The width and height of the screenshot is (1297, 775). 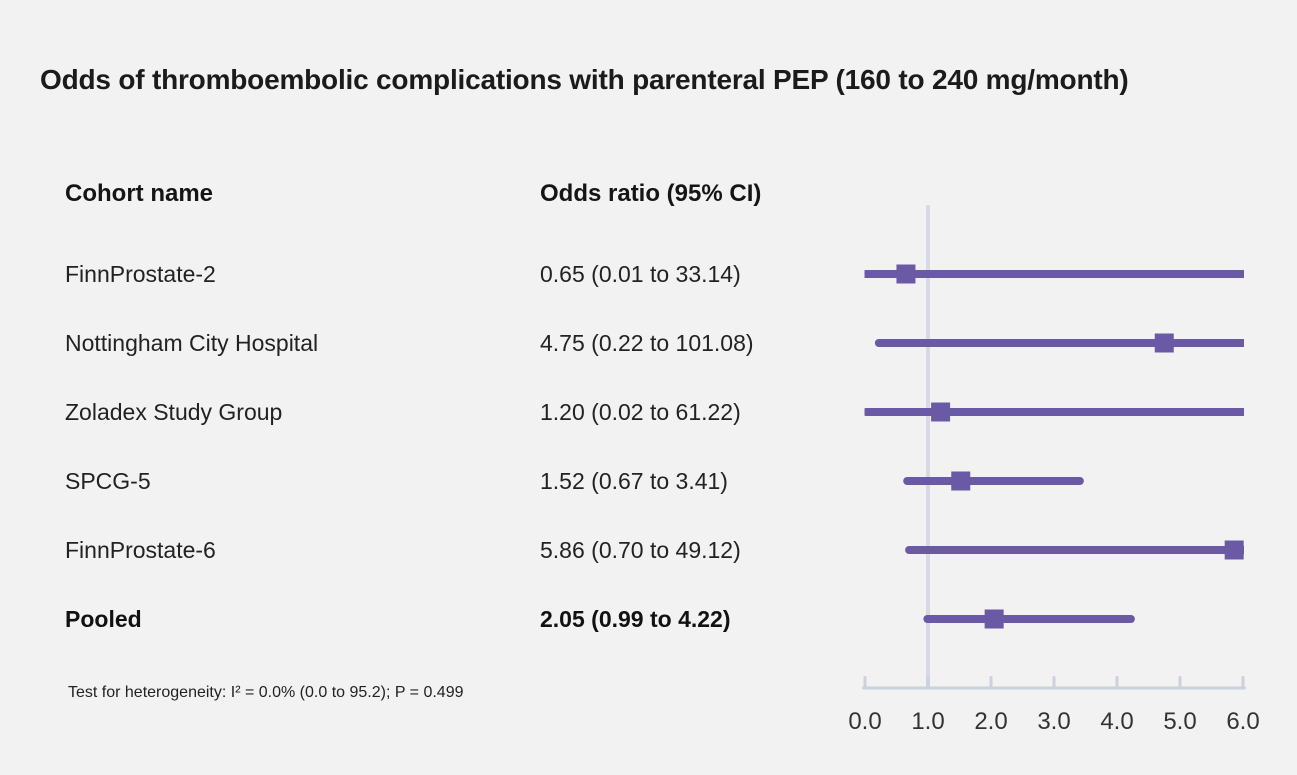 I want to click on odds-ratio-value: 5.86 (0.70 to 49.12), so click(x=640, y=550).